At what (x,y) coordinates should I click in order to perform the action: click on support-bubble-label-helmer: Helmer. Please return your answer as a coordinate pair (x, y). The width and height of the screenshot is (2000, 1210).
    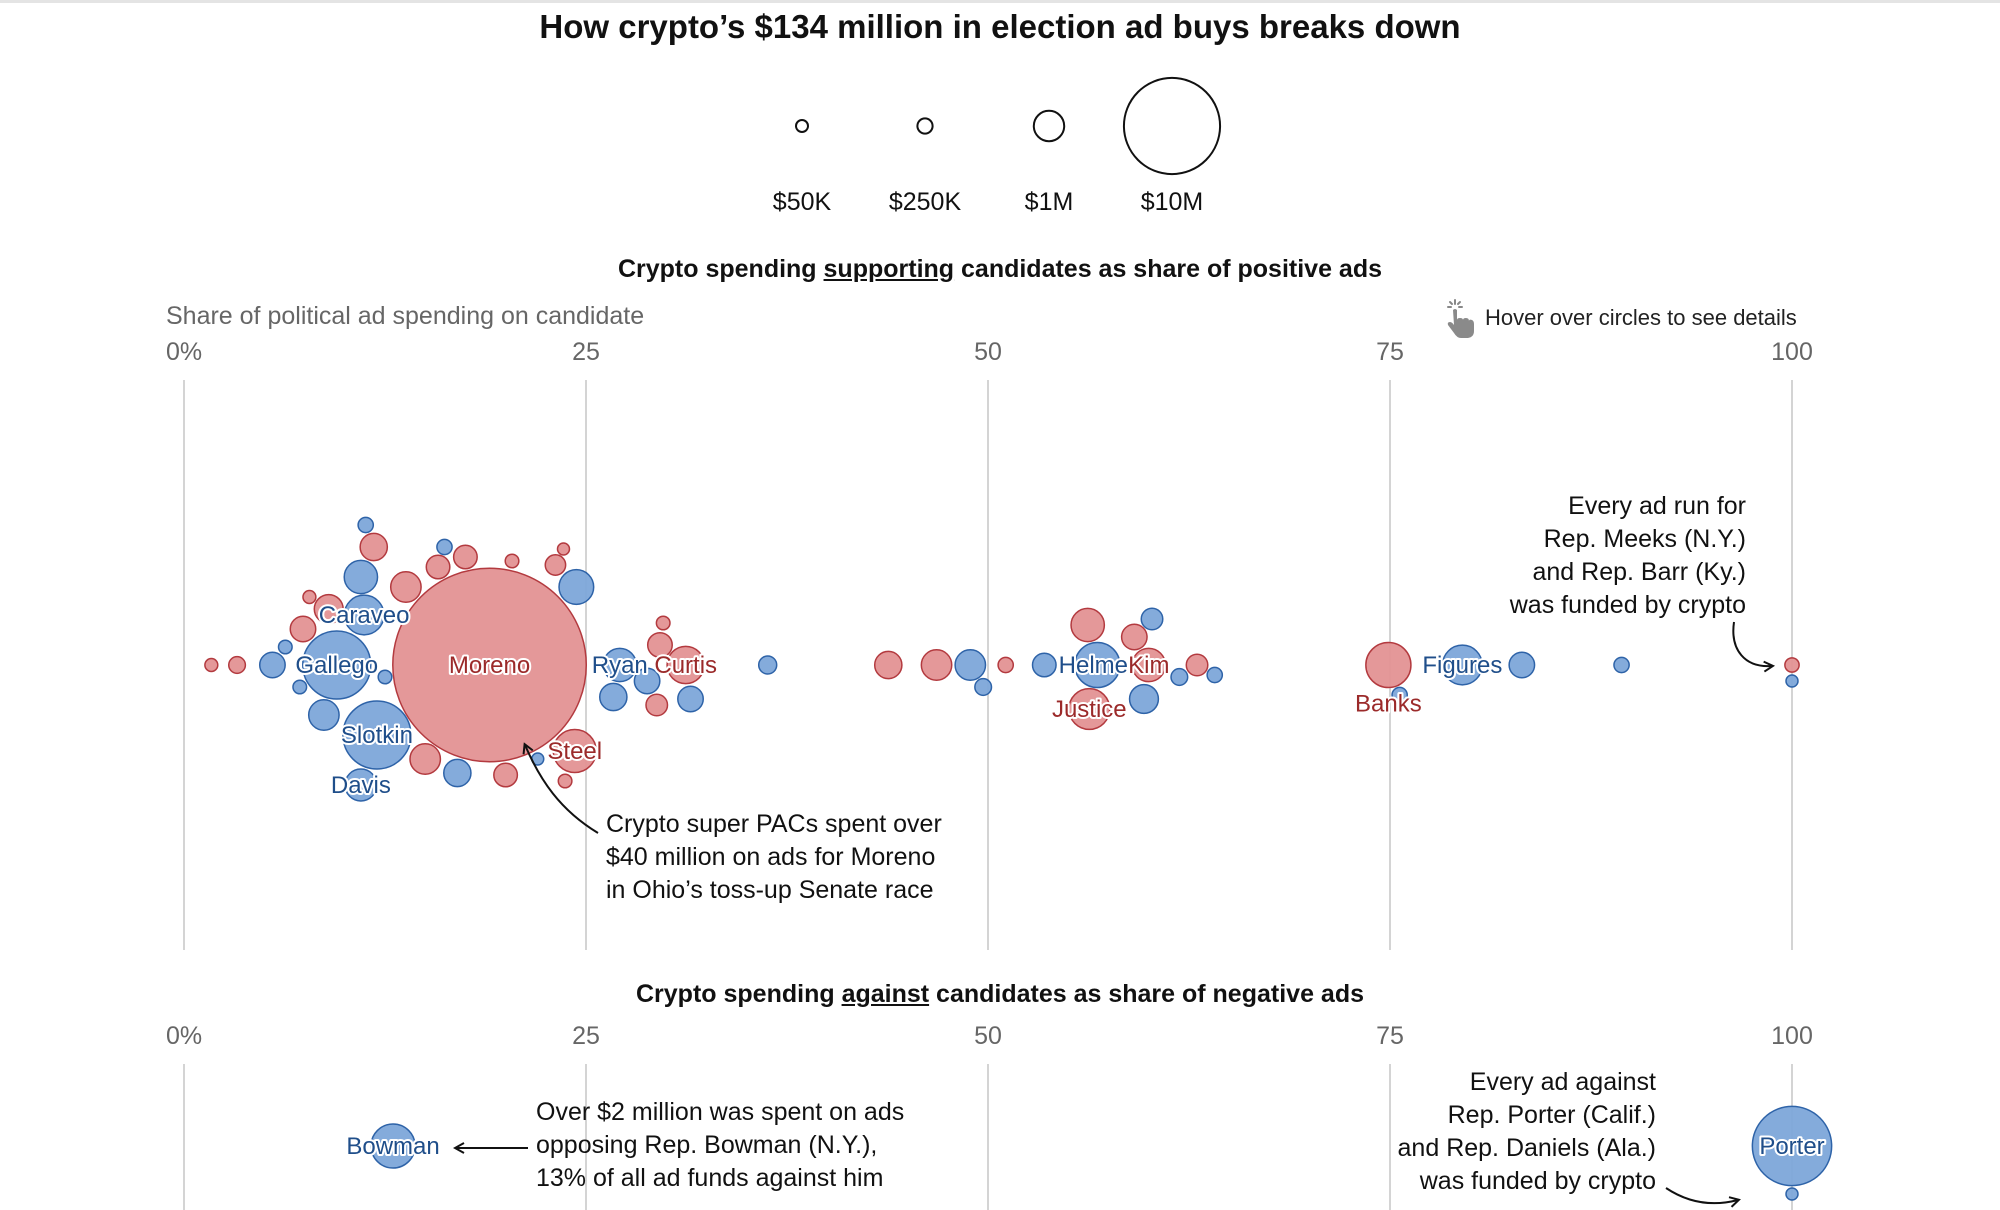
    Looking at the image, I should click on (1097, 665).